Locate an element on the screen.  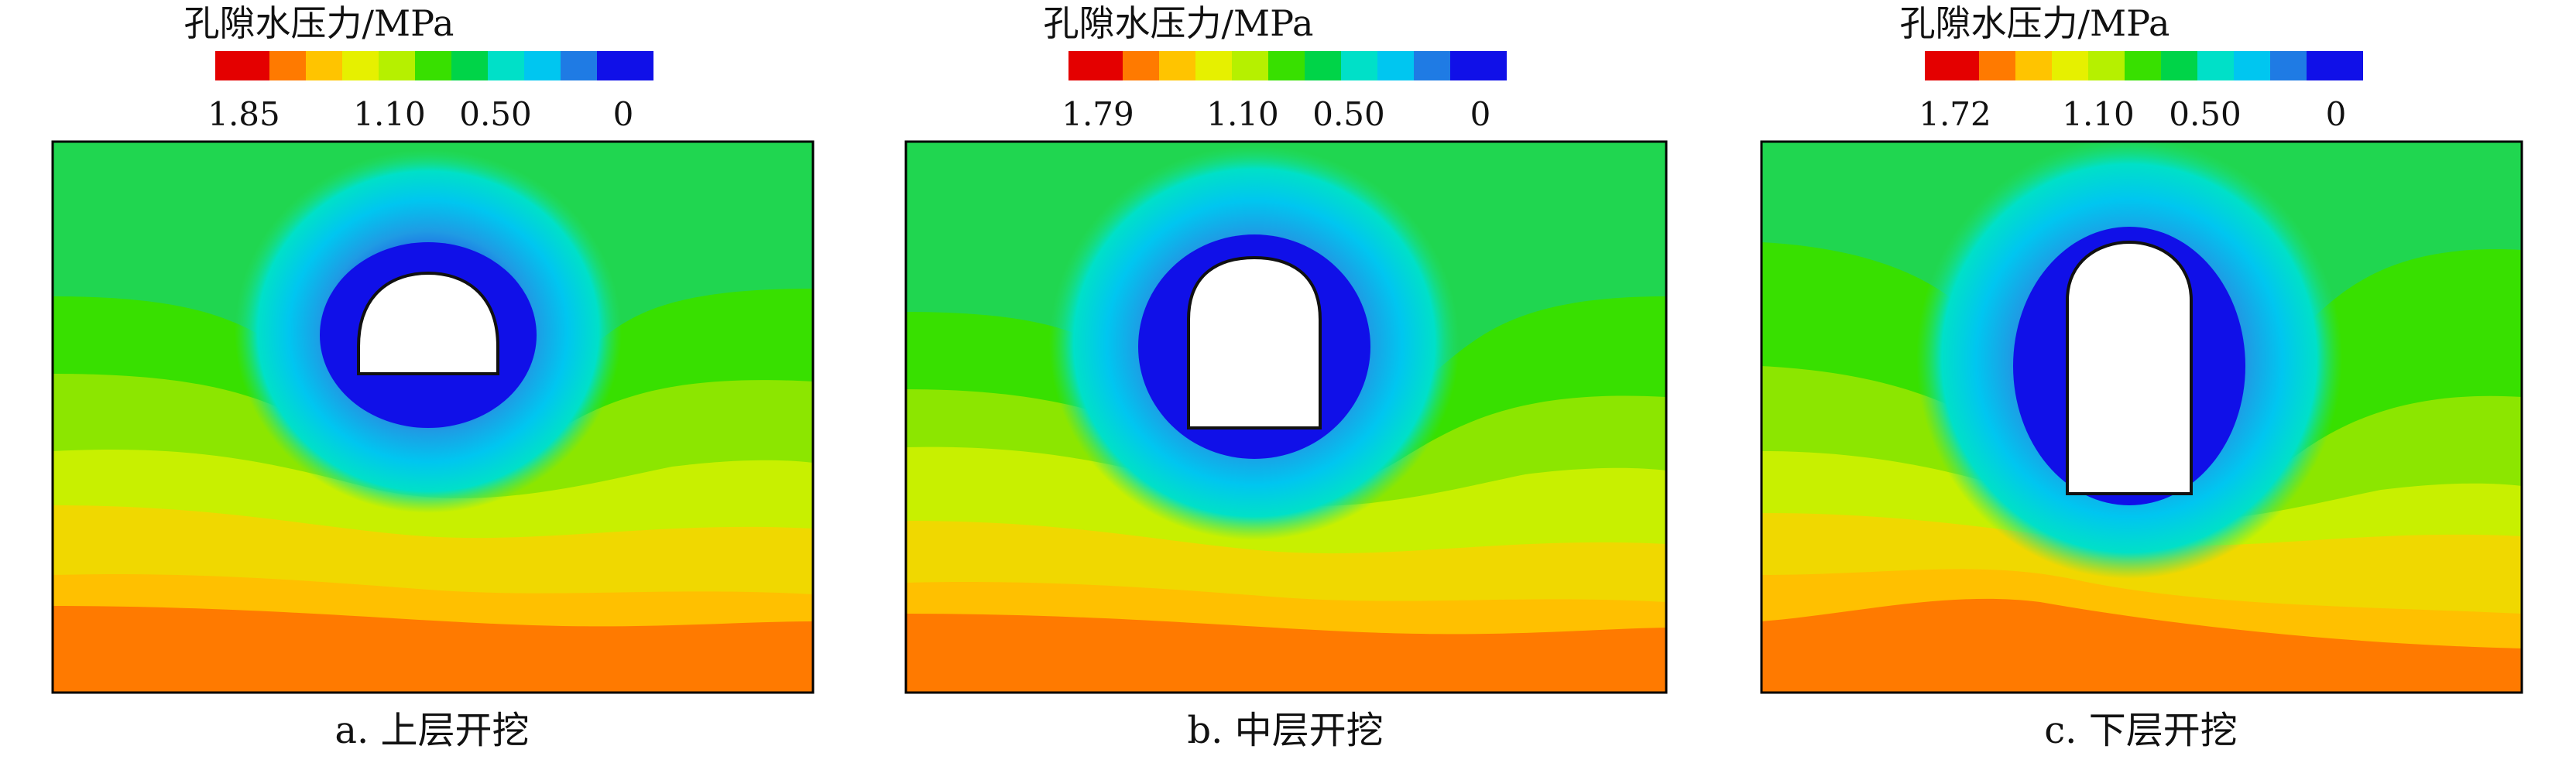
tick-c-0: 1.72 is located at coordinates (1955, 114).